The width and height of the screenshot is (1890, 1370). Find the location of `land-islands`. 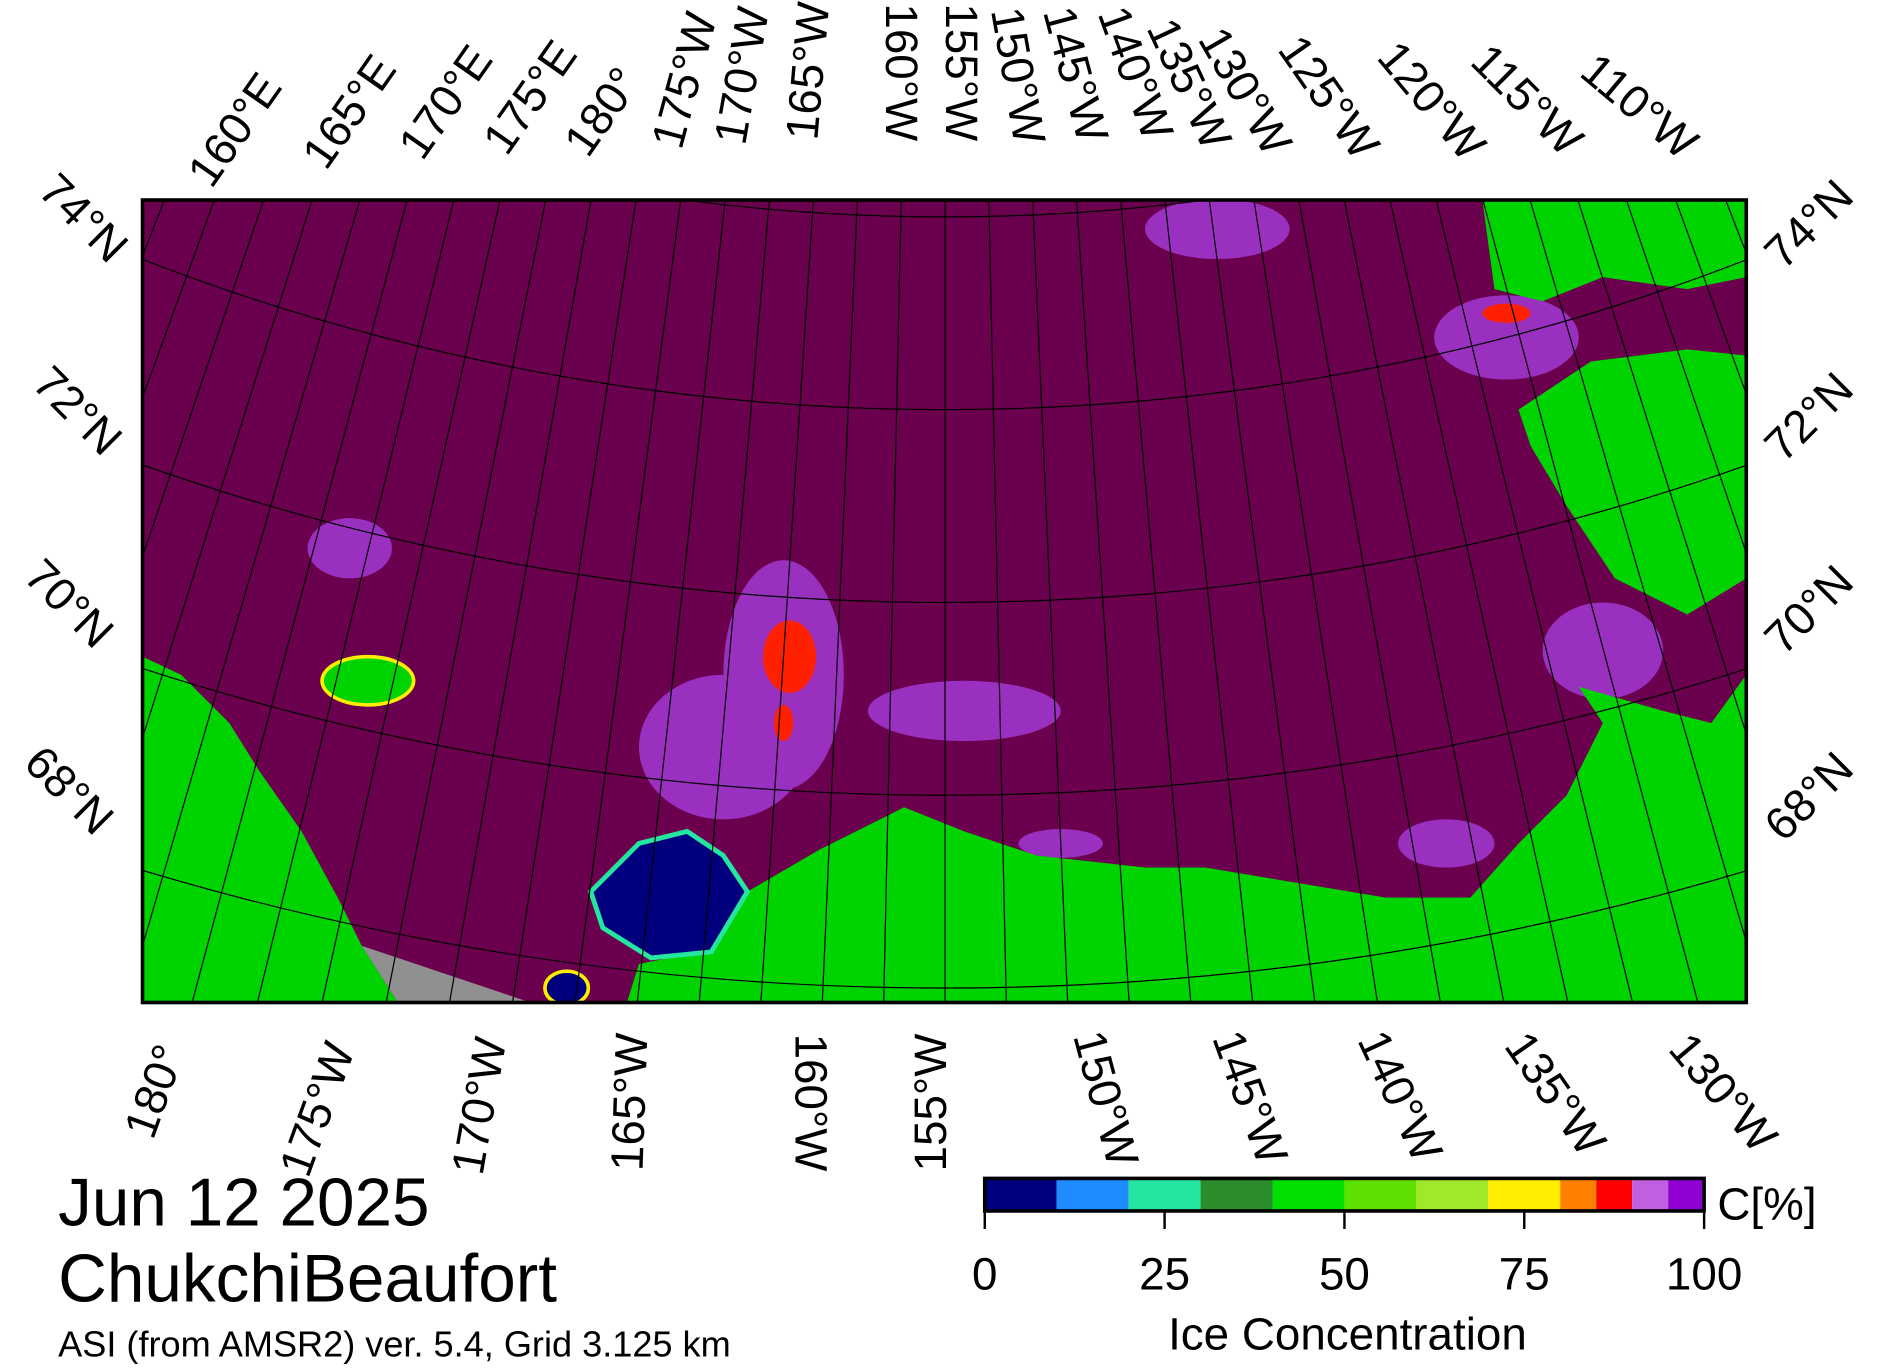

land-islands is located at coordinates (1614, 251).